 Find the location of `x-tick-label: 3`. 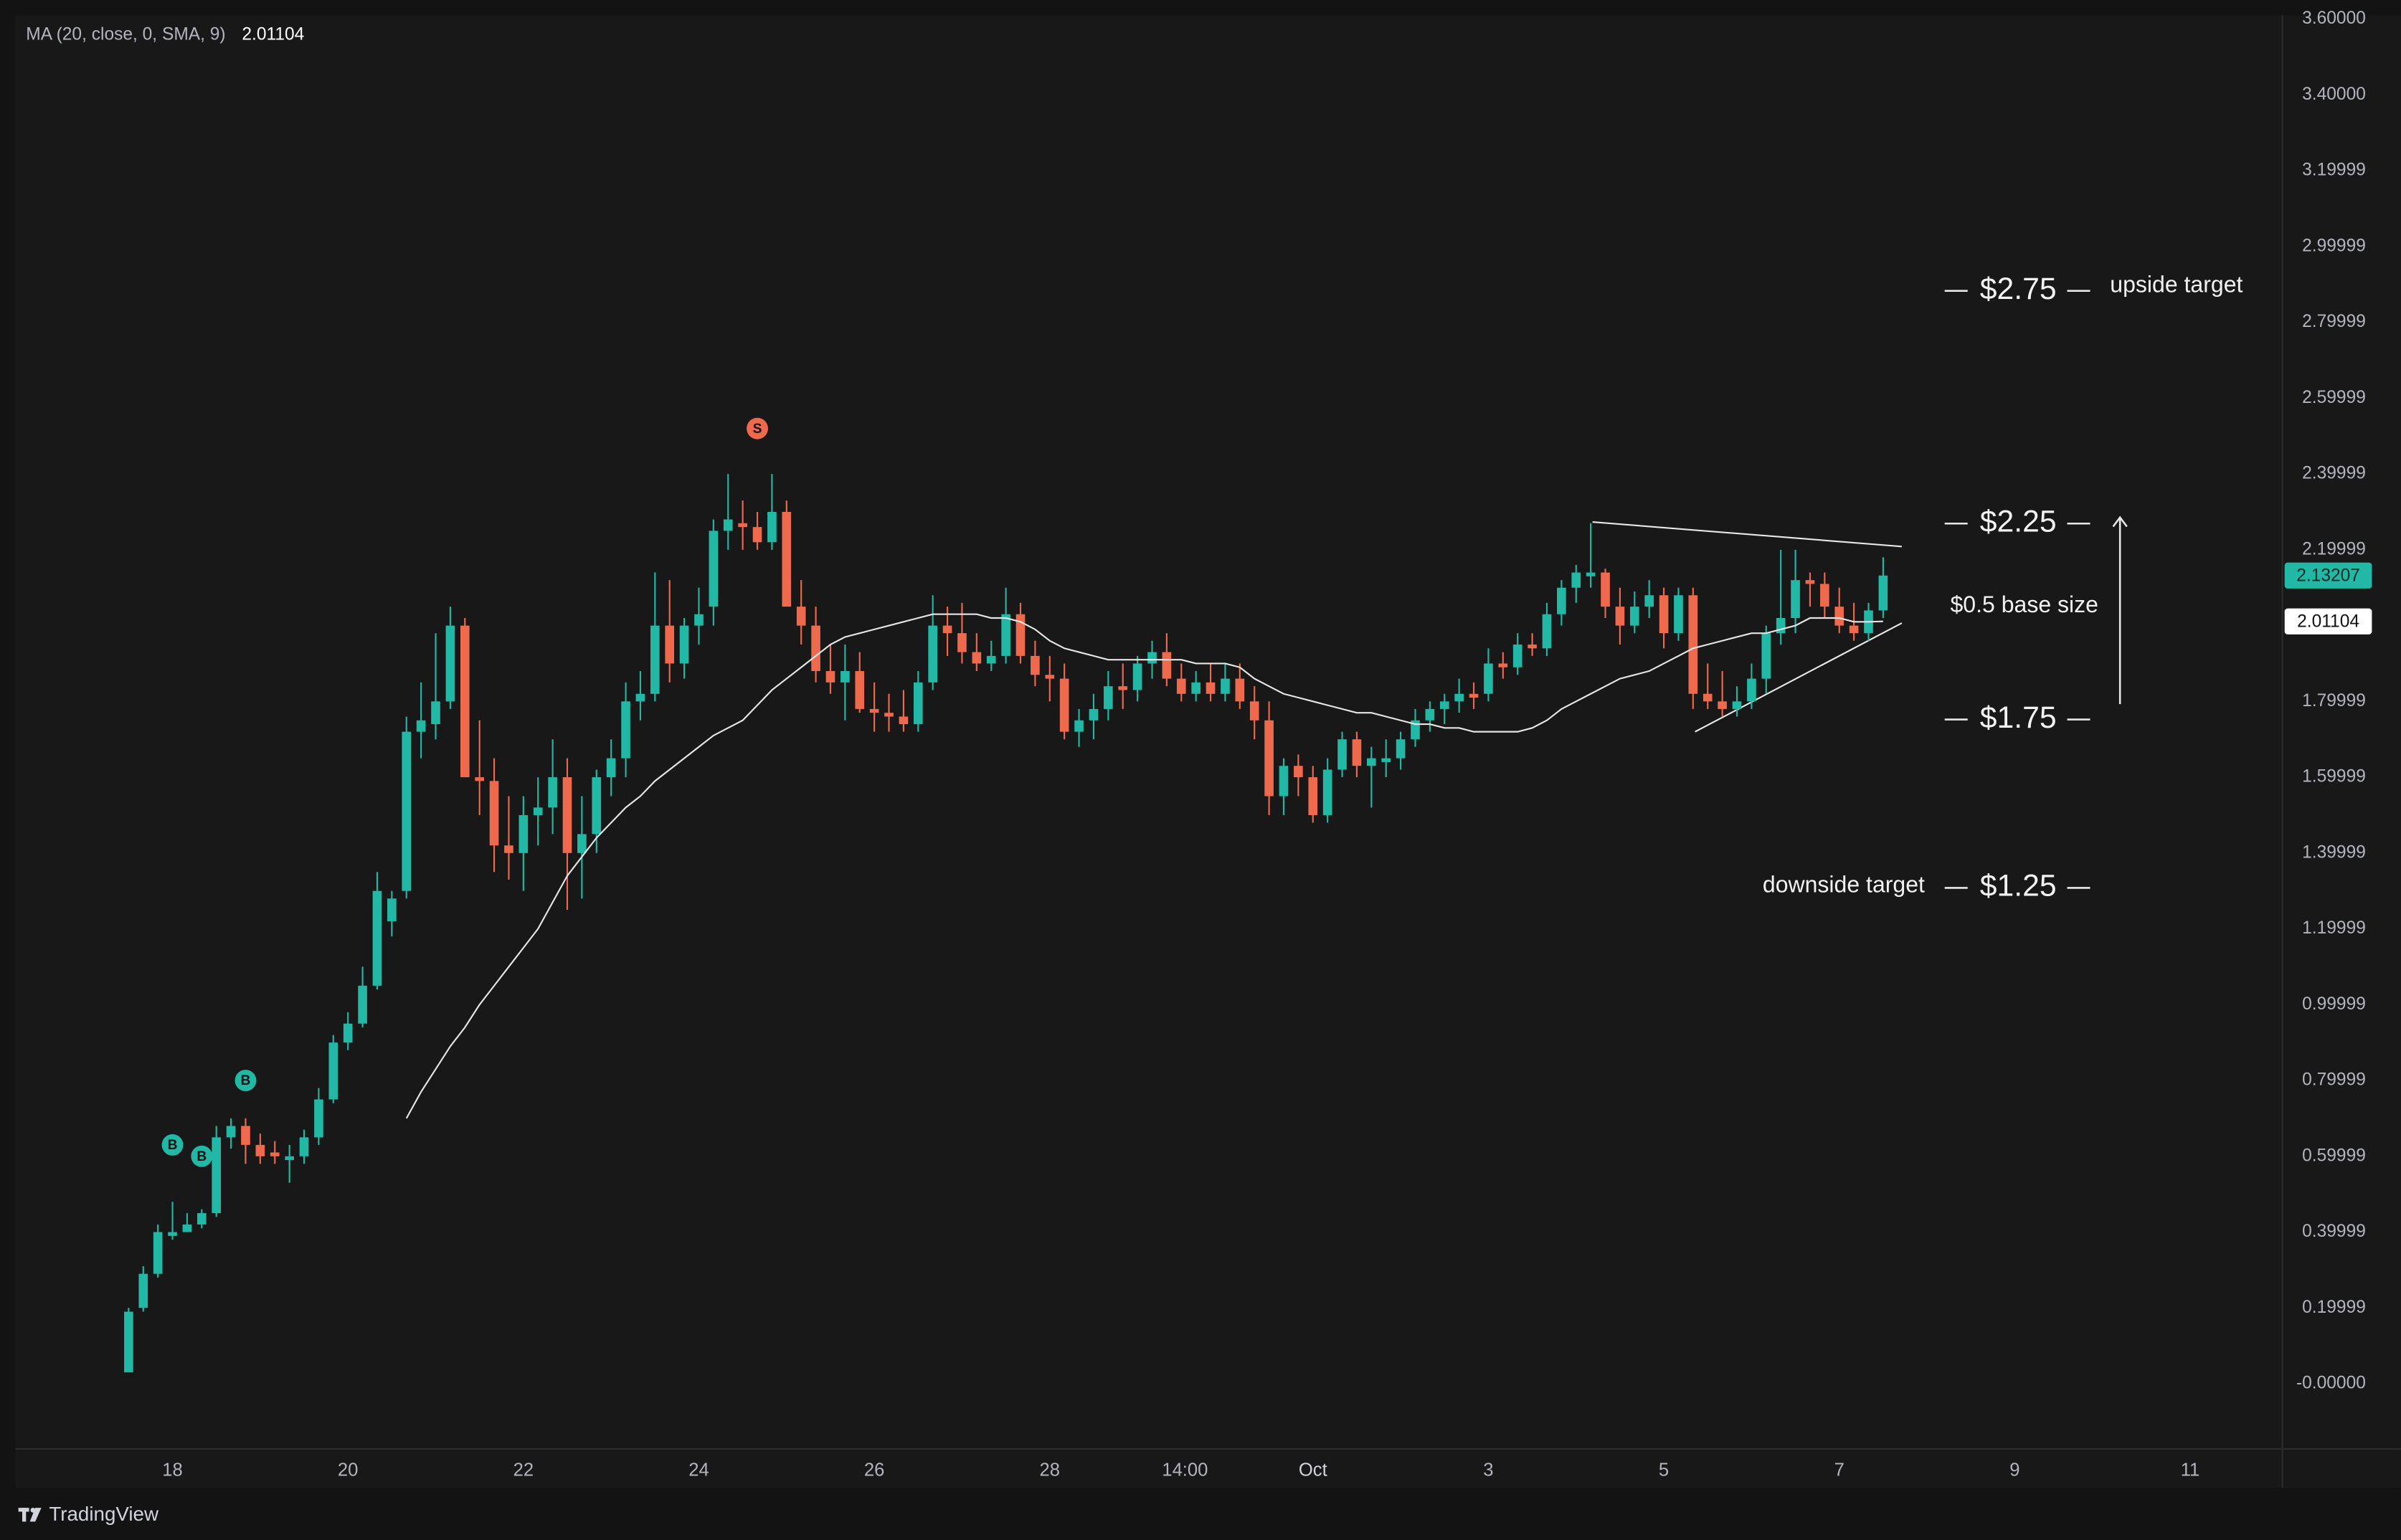

x-tick-label: 3 is located at coordinates (1488, 1470).